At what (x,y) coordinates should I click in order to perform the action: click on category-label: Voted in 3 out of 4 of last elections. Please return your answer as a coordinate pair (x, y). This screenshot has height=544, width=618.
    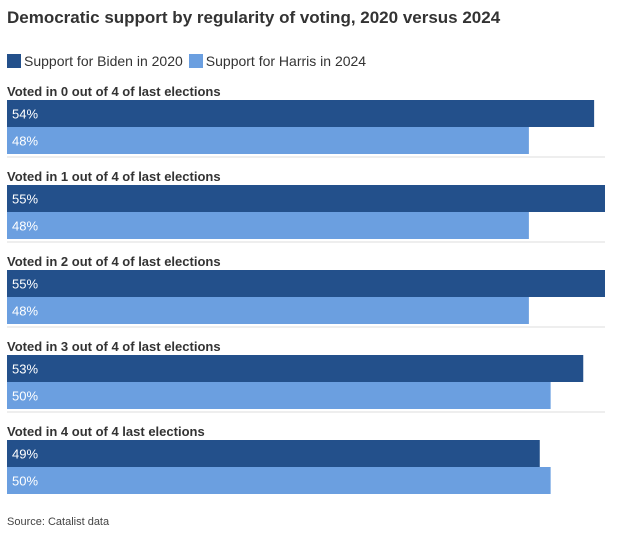
    Looking at the image, I should click on (114, 346).